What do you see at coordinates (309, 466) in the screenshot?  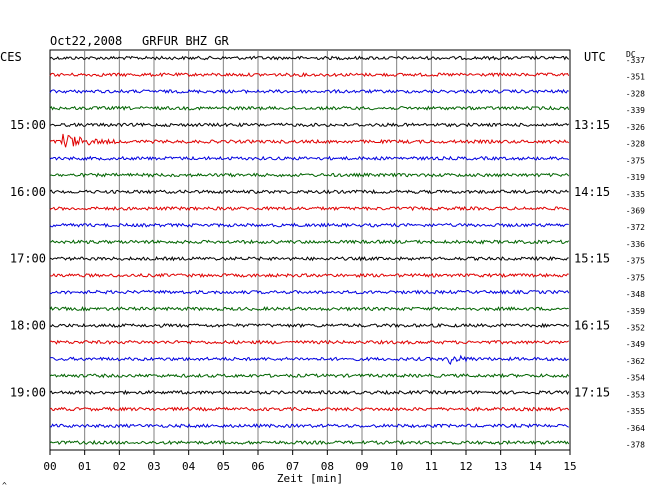 I see `x-tick-labels: 00 01 02 03 04 05 06 07 08 09 10 11 12 13 14 15` at bounding box center [309, 466].